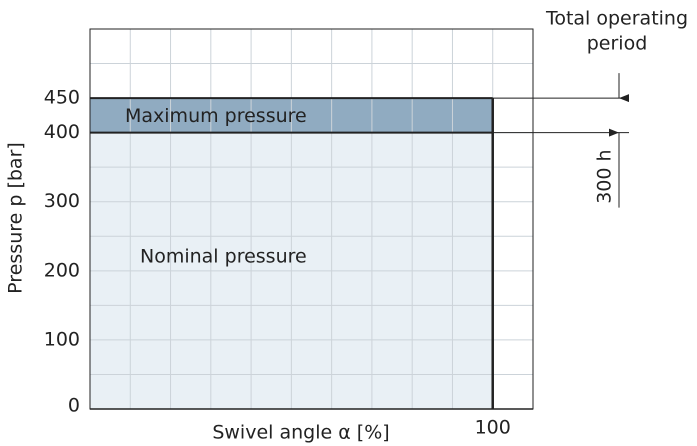 Image resolution: width=697 pixels, height=446 pixels. Describe the element at coordinates (62, 270) in the screenshot. I see `y-tick-label: 200` at that location.